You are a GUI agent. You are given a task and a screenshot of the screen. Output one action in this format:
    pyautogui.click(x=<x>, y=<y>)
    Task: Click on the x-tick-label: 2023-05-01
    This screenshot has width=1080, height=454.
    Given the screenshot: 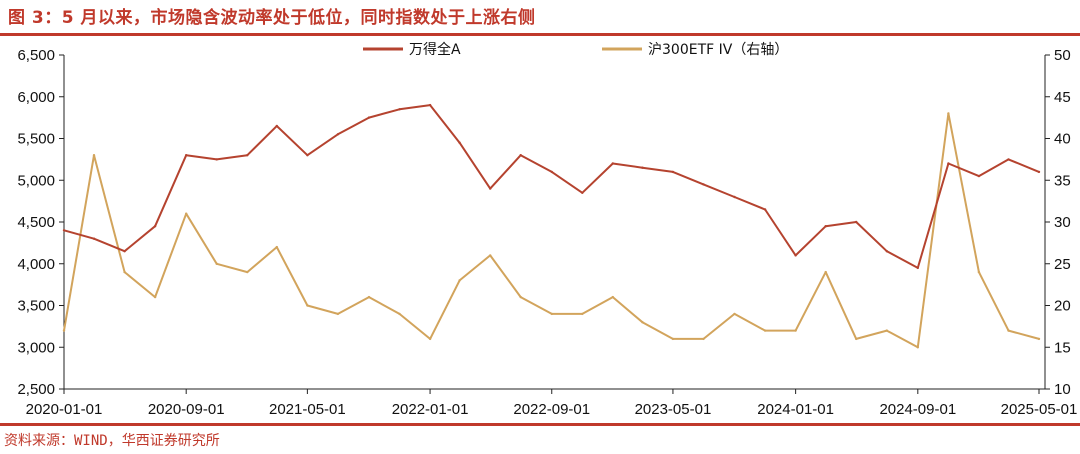 What is the action you would take?
    pyautogui.click(x=673, y=409)
    